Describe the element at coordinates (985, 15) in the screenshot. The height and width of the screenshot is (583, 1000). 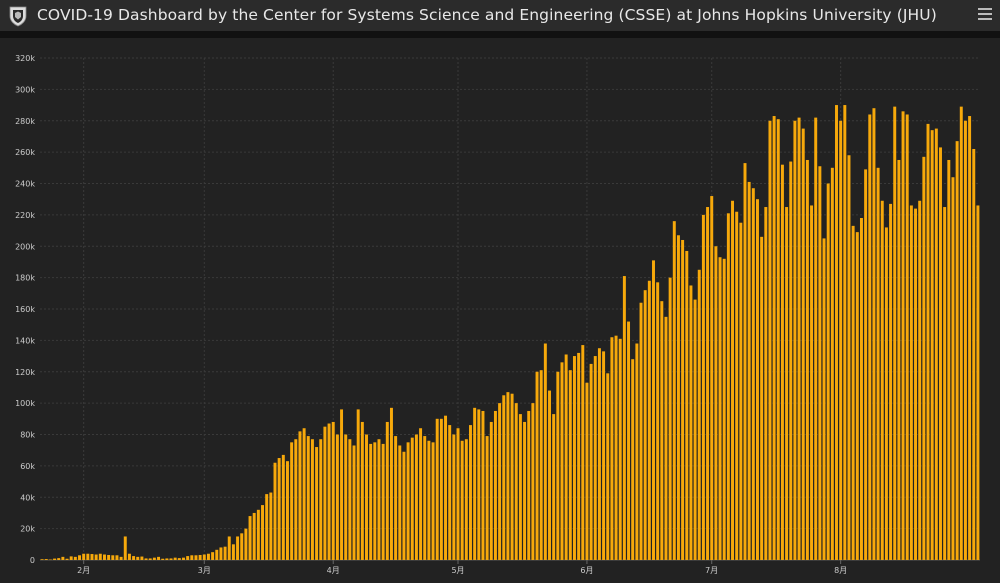
I see `hamburger-menu-icon` at that location.